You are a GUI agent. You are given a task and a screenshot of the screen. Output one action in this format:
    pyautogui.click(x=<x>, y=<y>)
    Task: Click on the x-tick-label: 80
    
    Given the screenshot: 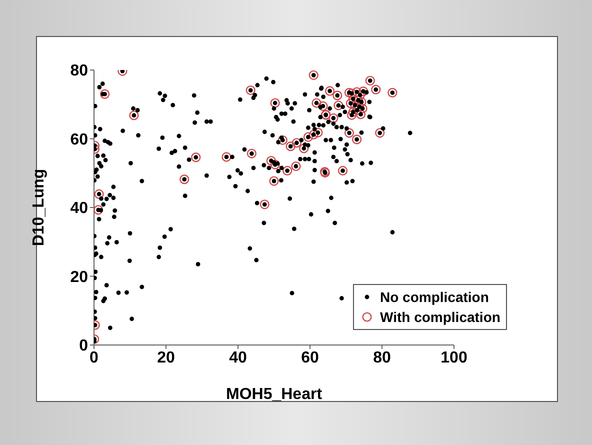 What is the action you would take?
    pyautogui.click(x=382, y=357)
    